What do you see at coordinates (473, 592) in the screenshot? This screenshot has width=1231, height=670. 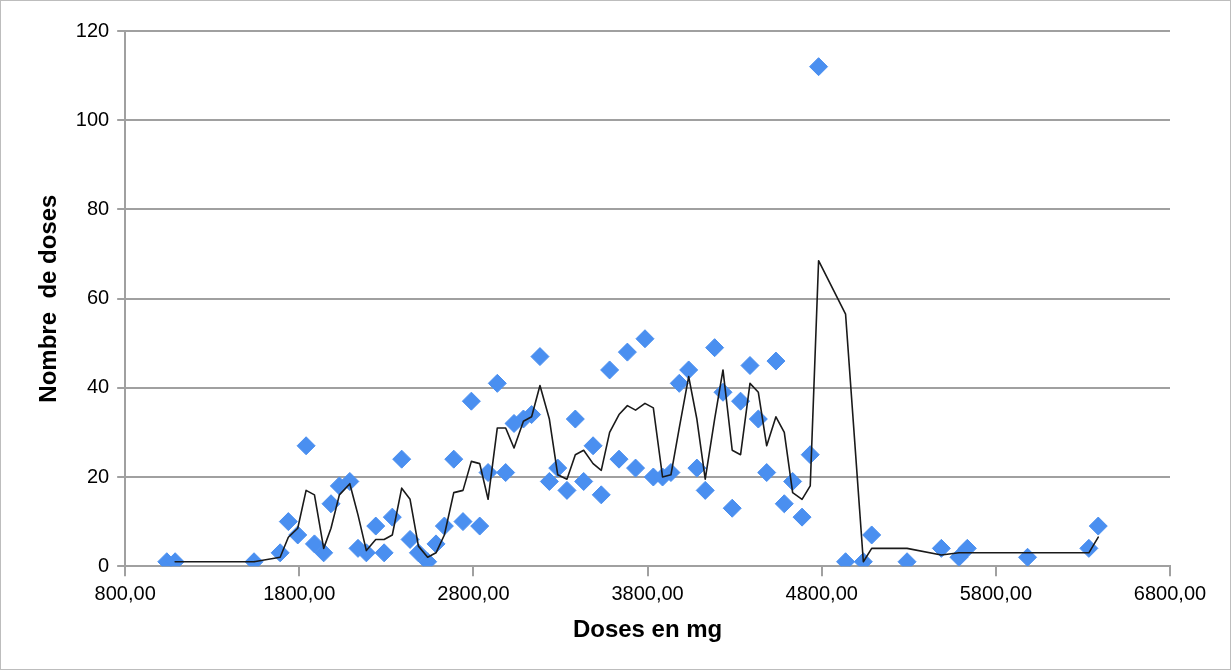 I see `x-tick-label: 2800,00` at bounding box center [473, 592].